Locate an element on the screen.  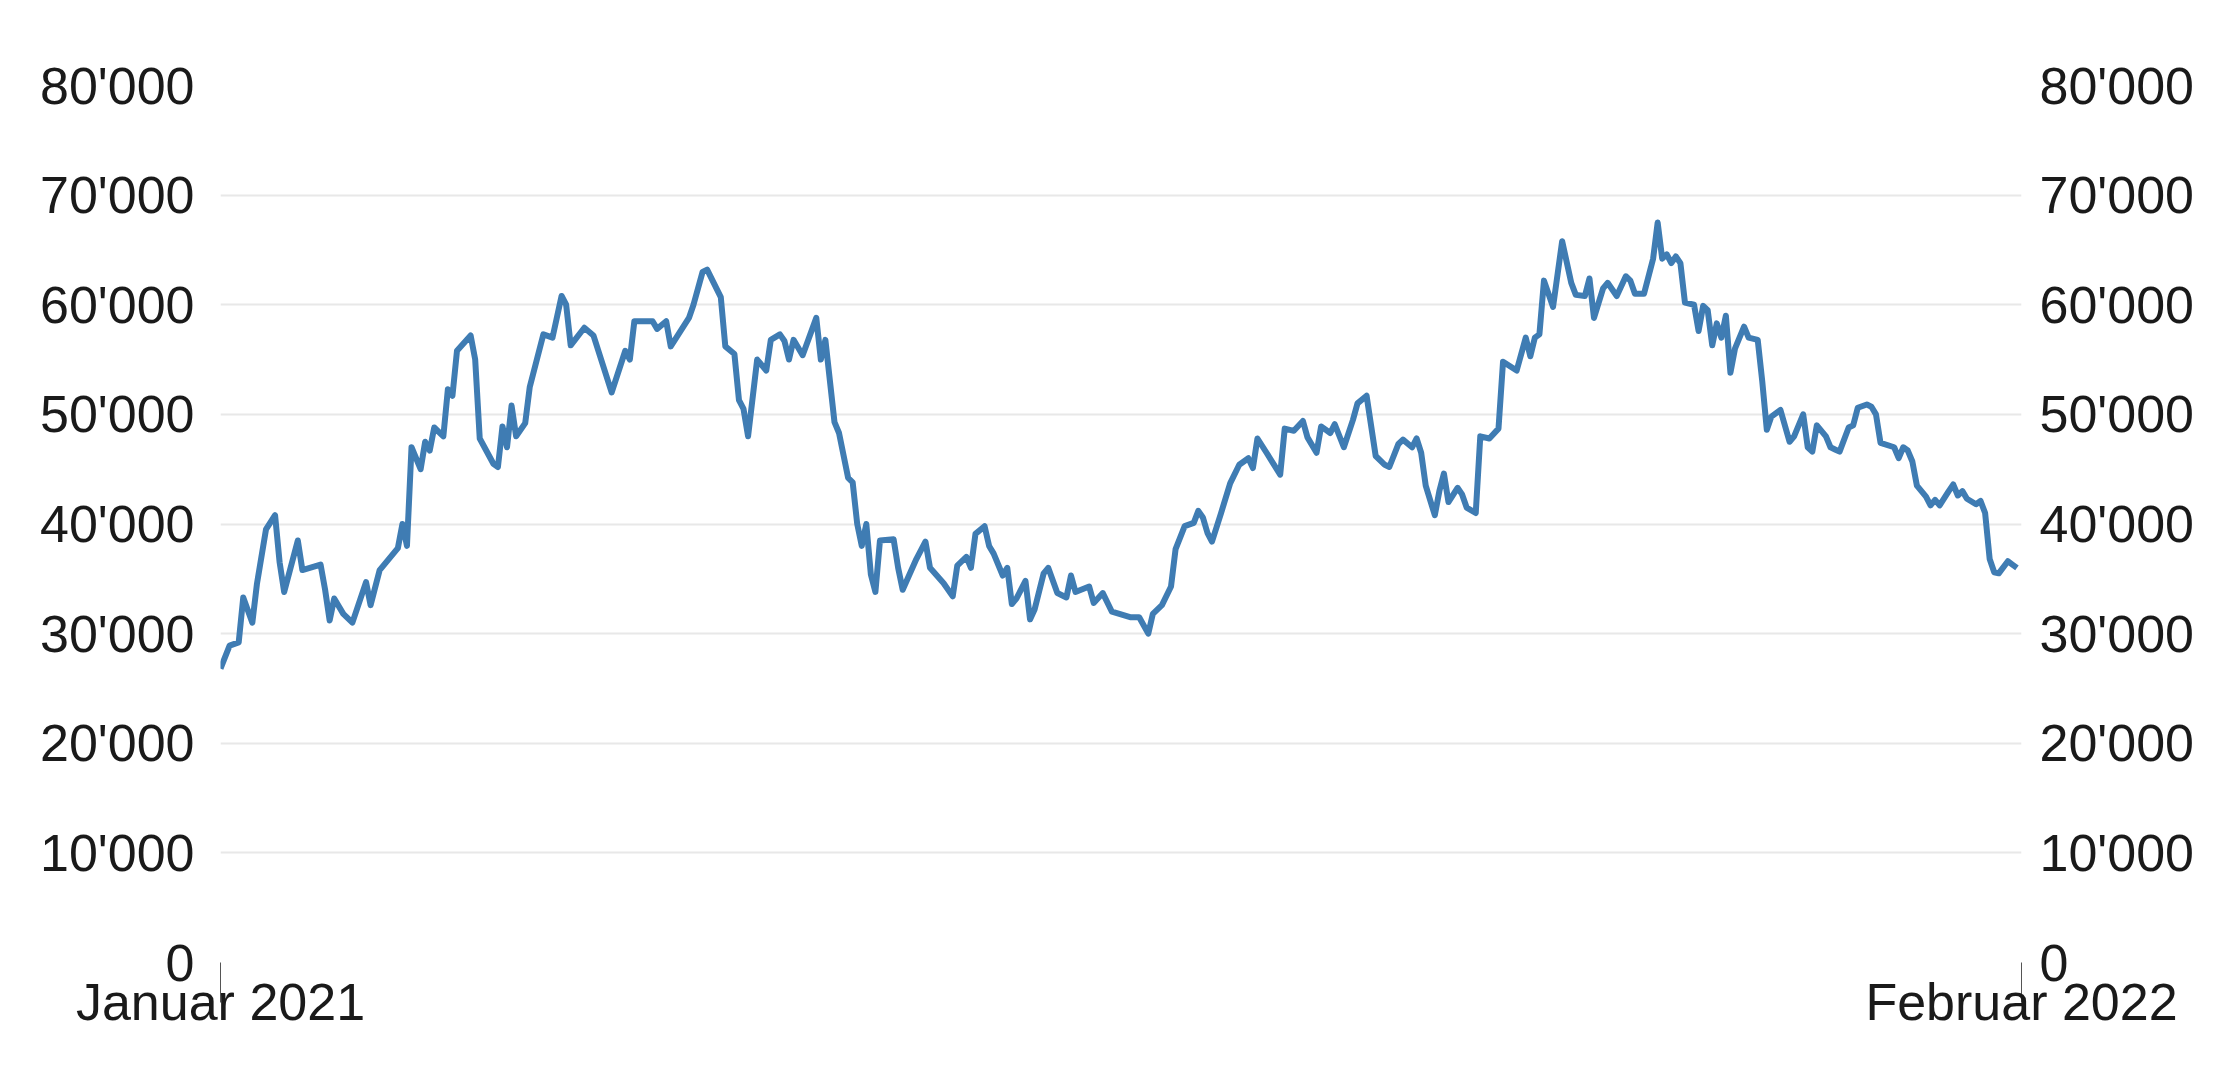
y2-tick-label: 60'000 is located at coordinates (2117, 304).